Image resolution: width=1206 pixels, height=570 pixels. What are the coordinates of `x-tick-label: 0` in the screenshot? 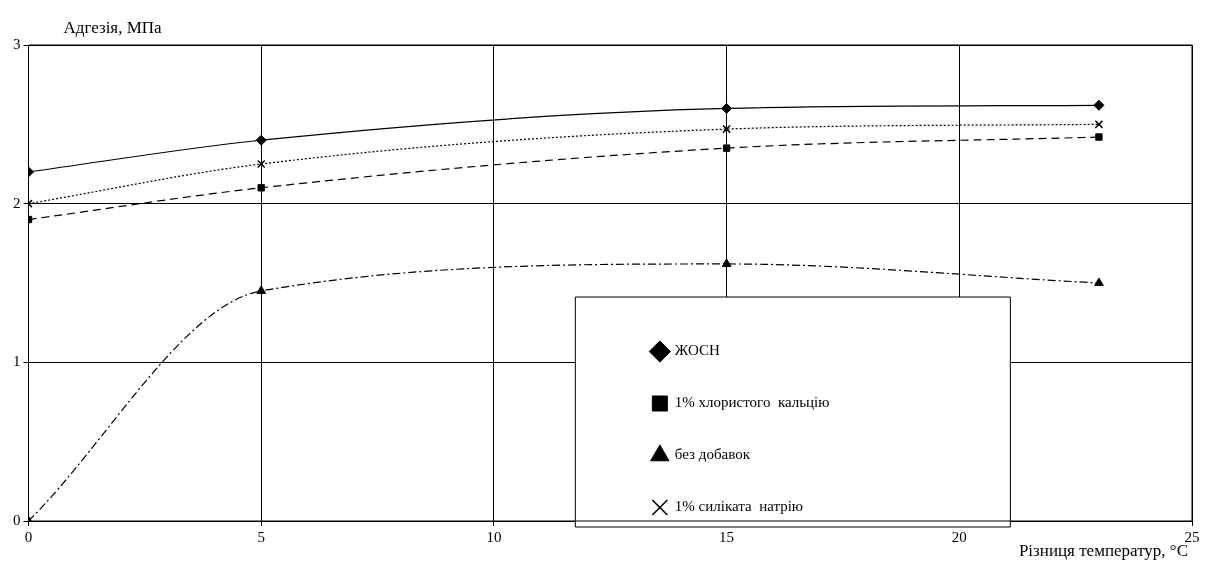 It's located at (28, 536).